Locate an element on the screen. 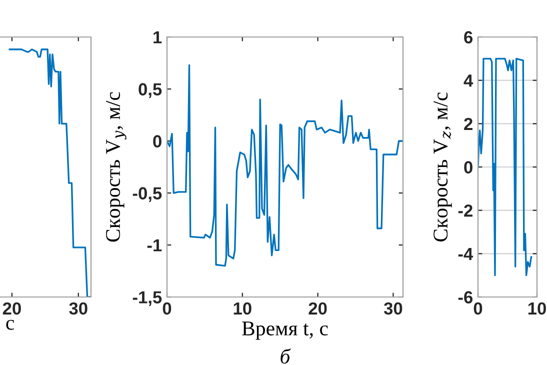  y-axis-title: Скорость V$_{y}$, м/с is located at coordinates (116, 167).